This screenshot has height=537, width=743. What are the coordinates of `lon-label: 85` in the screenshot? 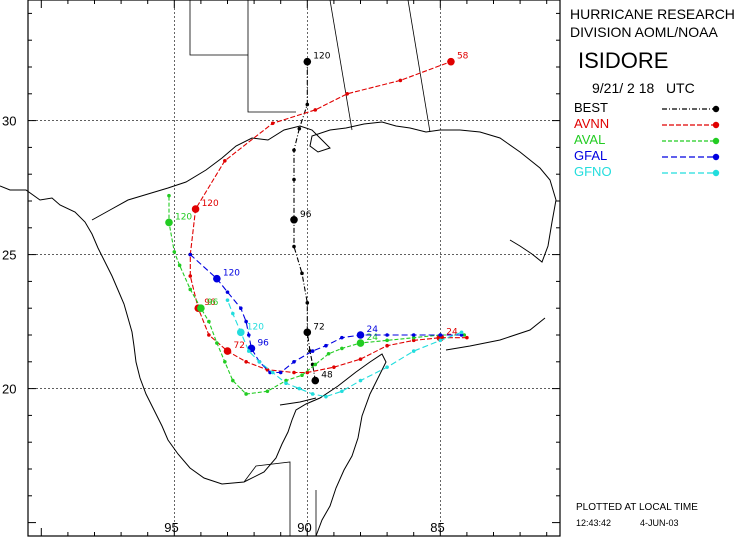 It's located at (437, 527).